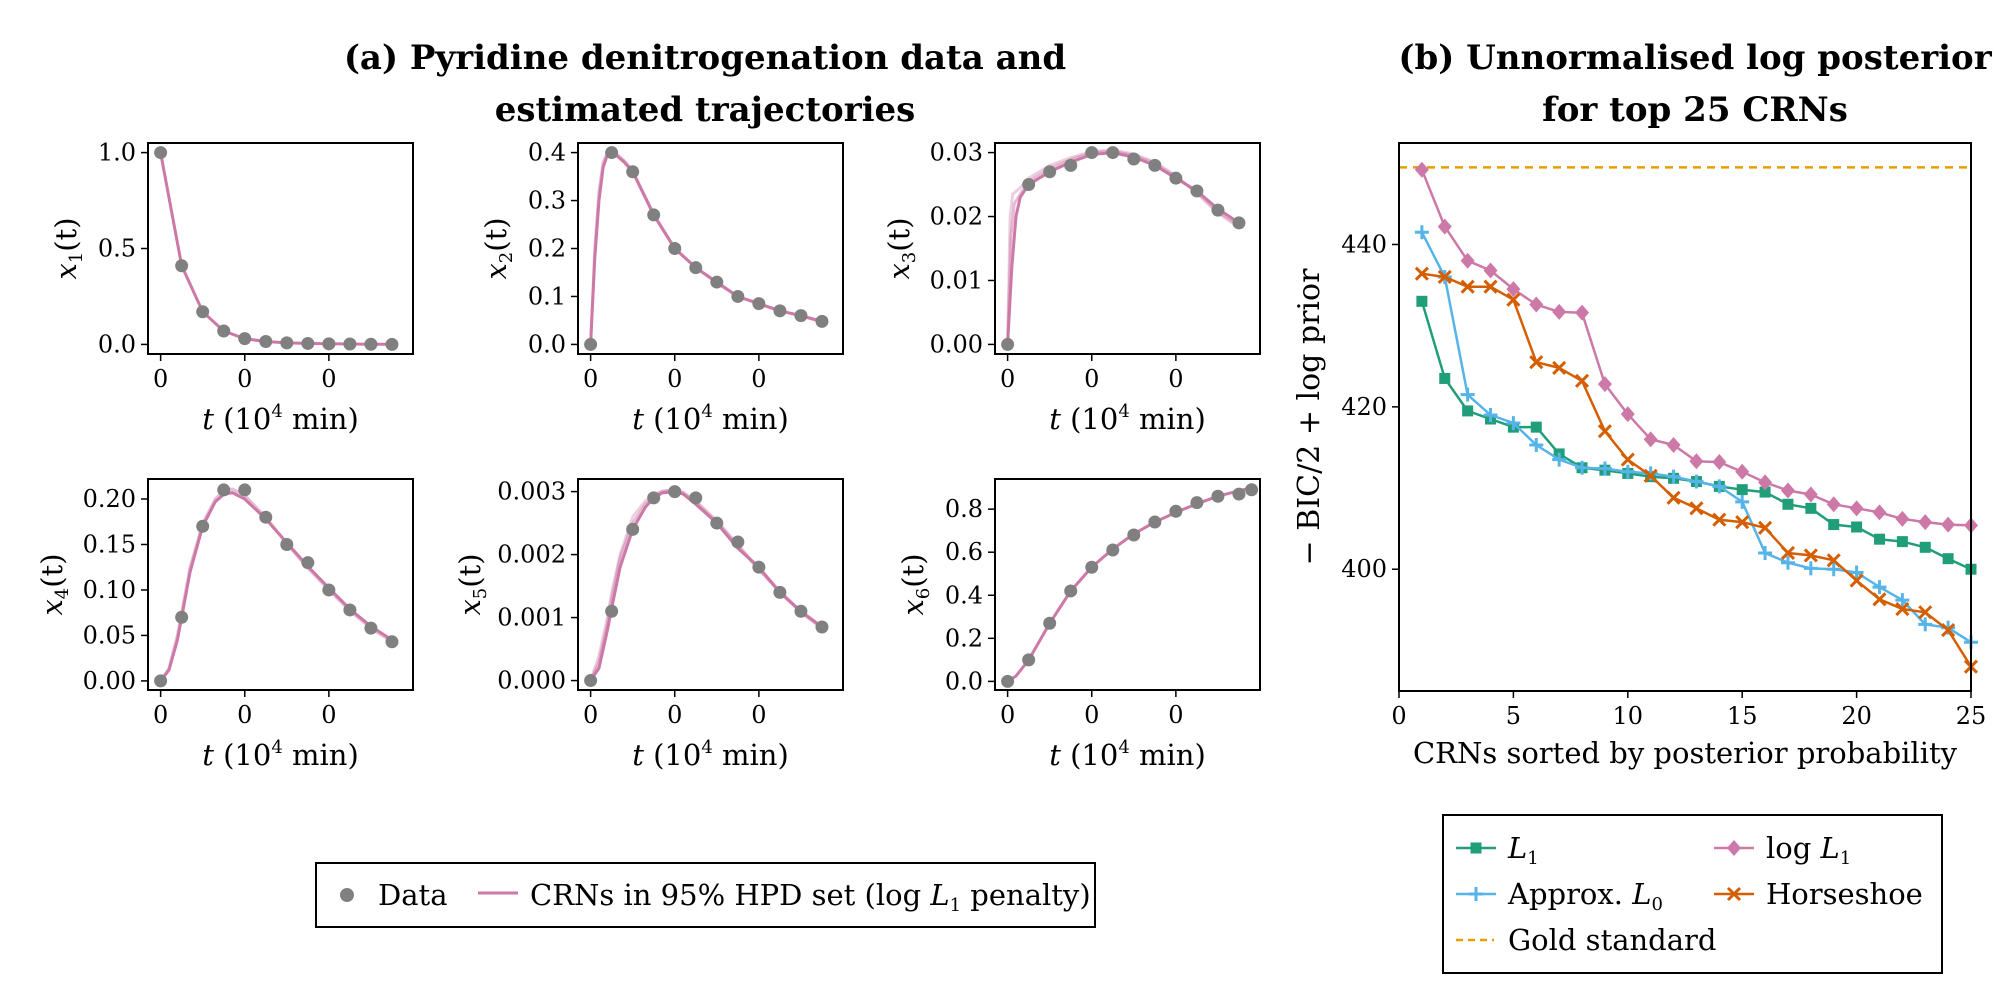 This screenshot has height=1000, width=2000. Describe the element at coordinates (1127, 754) in the screenshot. I see `x-axis-label-x6: t (104 min)` at that location.